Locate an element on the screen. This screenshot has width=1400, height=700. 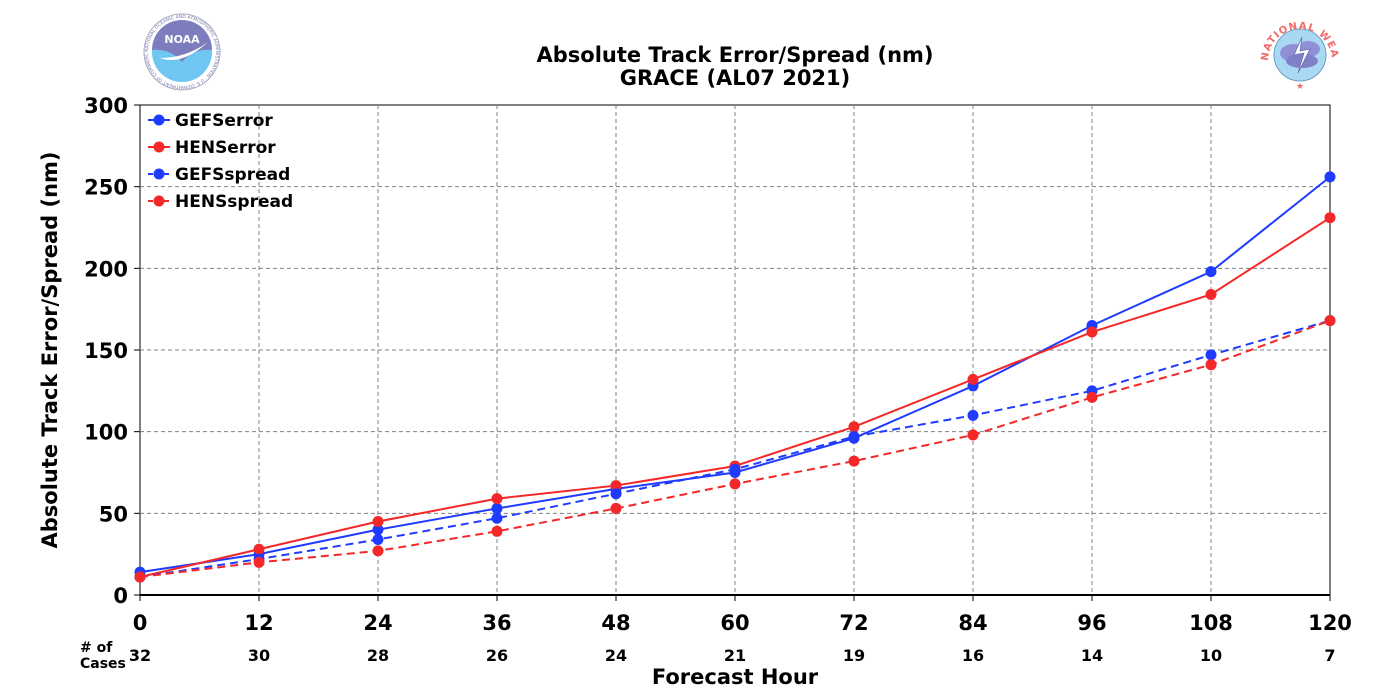
x-tick-label: 96 is located at coordinates (1091, 623).